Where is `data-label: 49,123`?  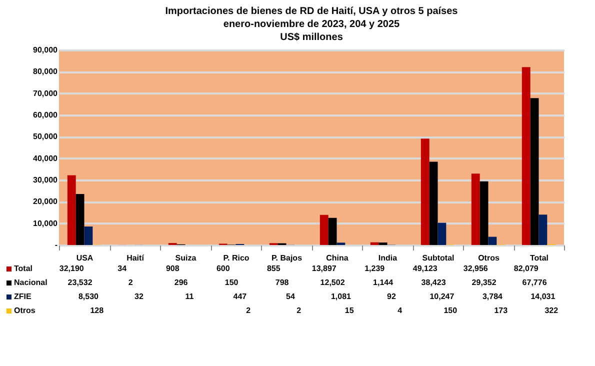
data-label: 49,123 is located at coordinates (425, 268).